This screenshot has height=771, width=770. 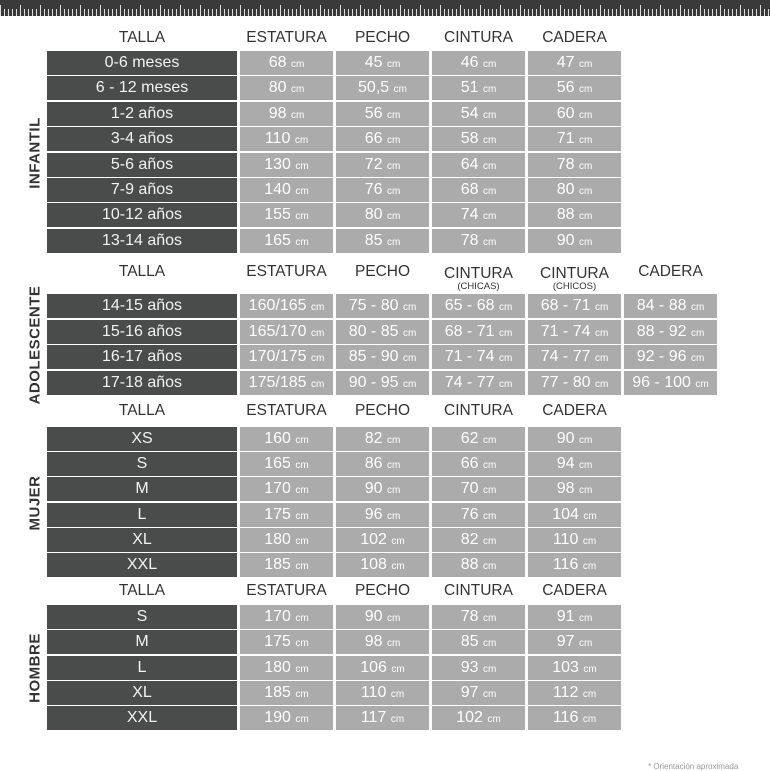 What do you see at coordinates (565, 113) in the screenshot?
I see `measure-value: 60` at bounding box center [565, 113].